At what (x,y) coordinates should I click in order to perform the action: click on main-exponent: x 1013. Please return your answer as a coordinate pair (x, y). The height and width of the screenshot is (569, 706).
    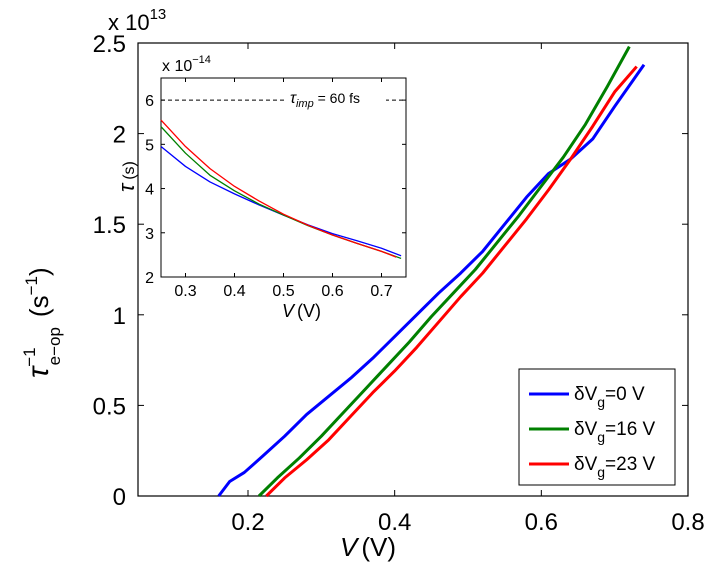
    Looking at the image, I should click on (137, 20).